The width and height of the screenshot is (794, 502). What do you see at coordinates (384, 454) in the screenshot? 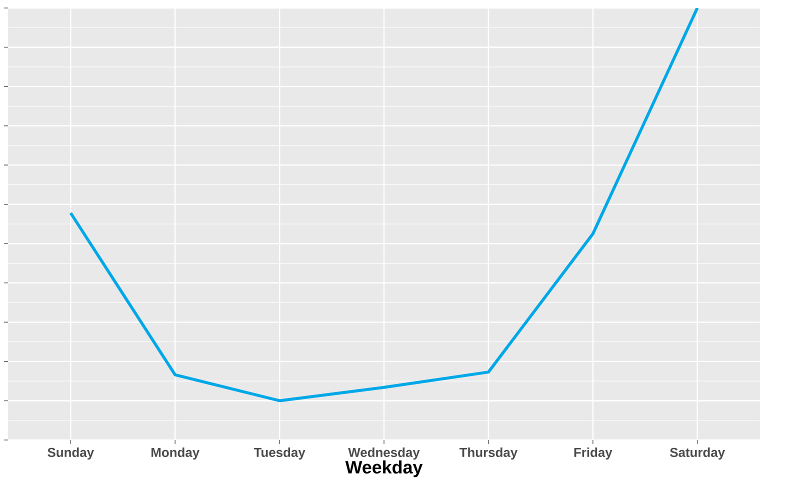
I see `x-tick-label: Wednesday` at bounding box center [384, 454].